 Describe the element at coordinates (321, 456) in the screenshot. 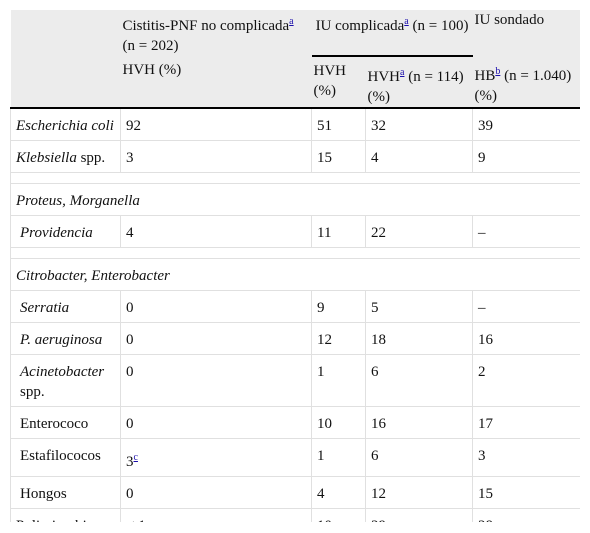

I see `value: 1` at that location.